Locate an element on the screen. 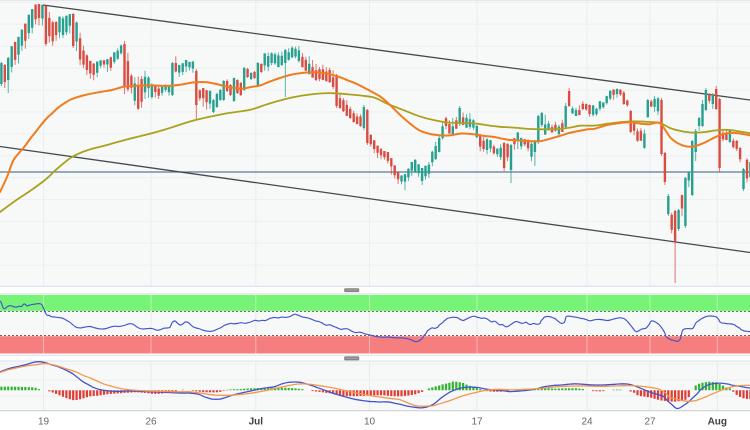 The width and height of the screenshot is (750, 430). svg-text: Jul is located at coordinates (256, 422).